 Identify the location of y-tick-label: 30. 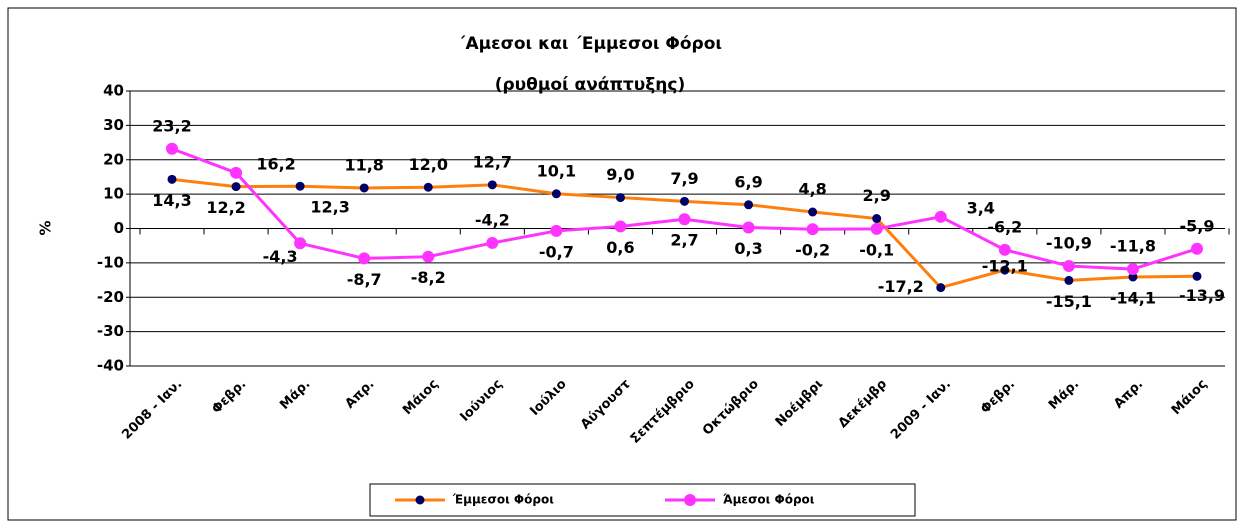
(113, 125).